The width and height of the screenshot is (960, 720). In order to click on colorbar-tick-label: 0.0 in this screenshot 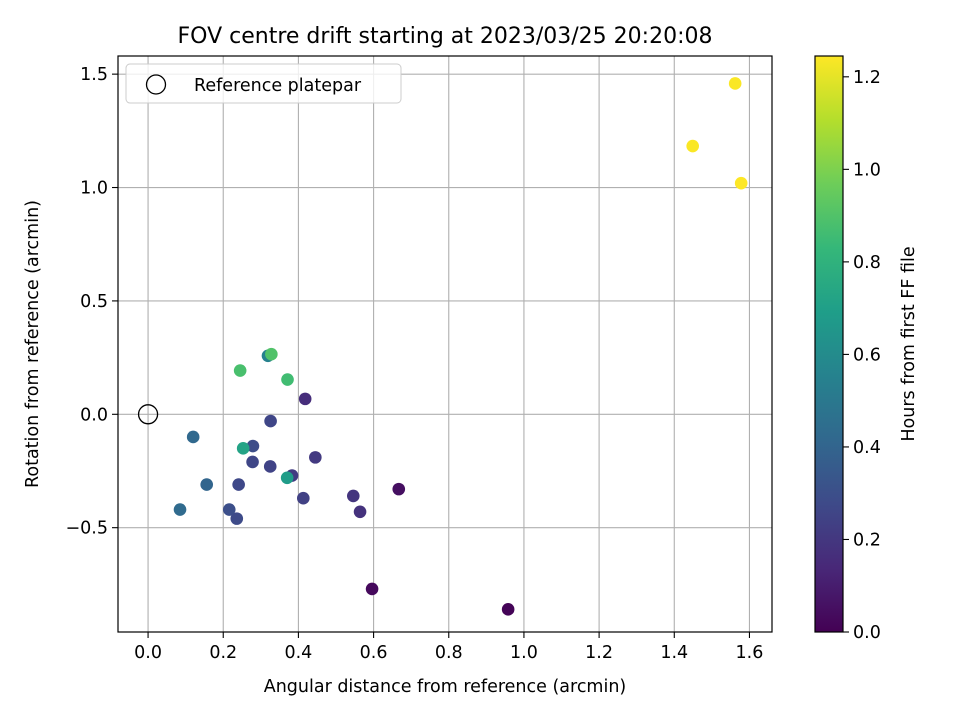, I will do `click(867, 633)`.